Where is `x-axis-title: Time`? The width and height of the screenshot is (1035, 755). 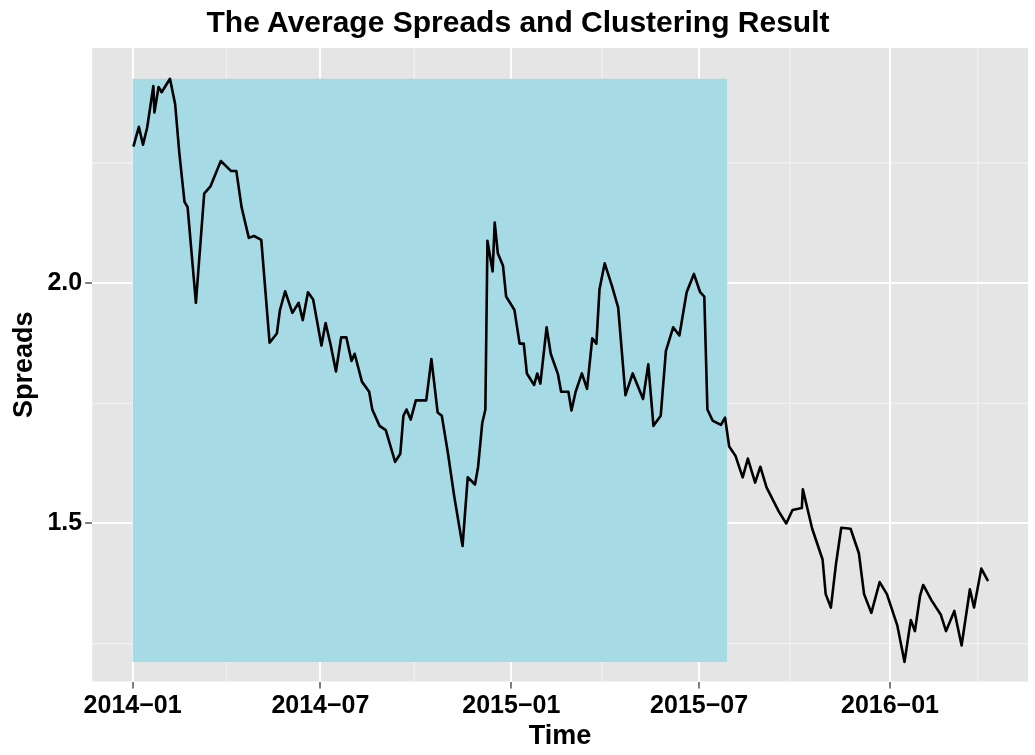
x-axis-title: Time is located at coordinates (560, 735).